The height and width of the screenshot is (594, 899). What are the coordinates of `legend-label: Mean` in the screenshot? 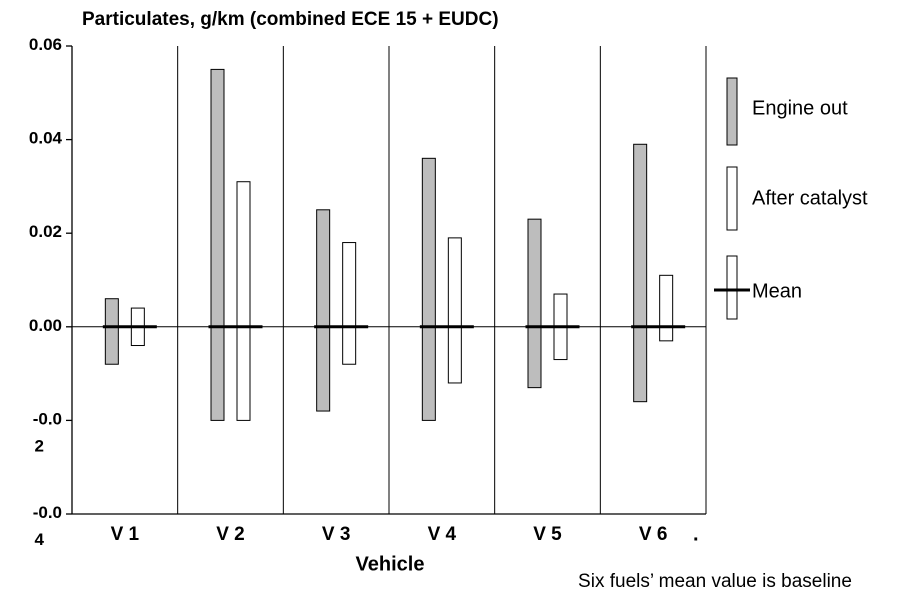 It's located at (777, 291).